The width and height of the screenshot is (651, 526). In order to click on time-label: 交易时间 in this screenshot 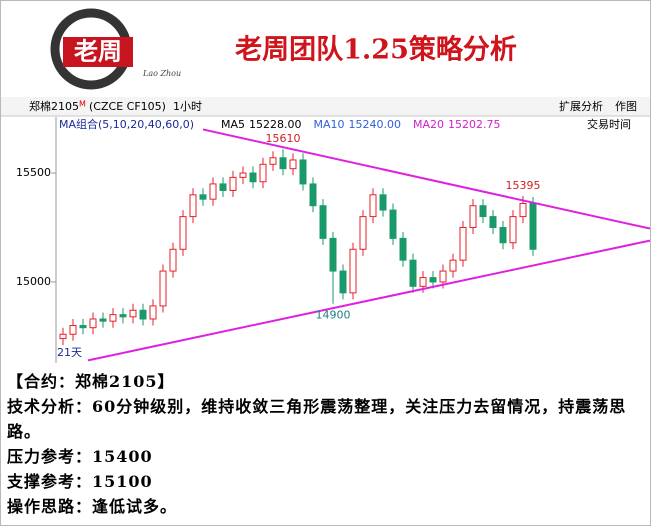, I will do `click(609, 124)`.